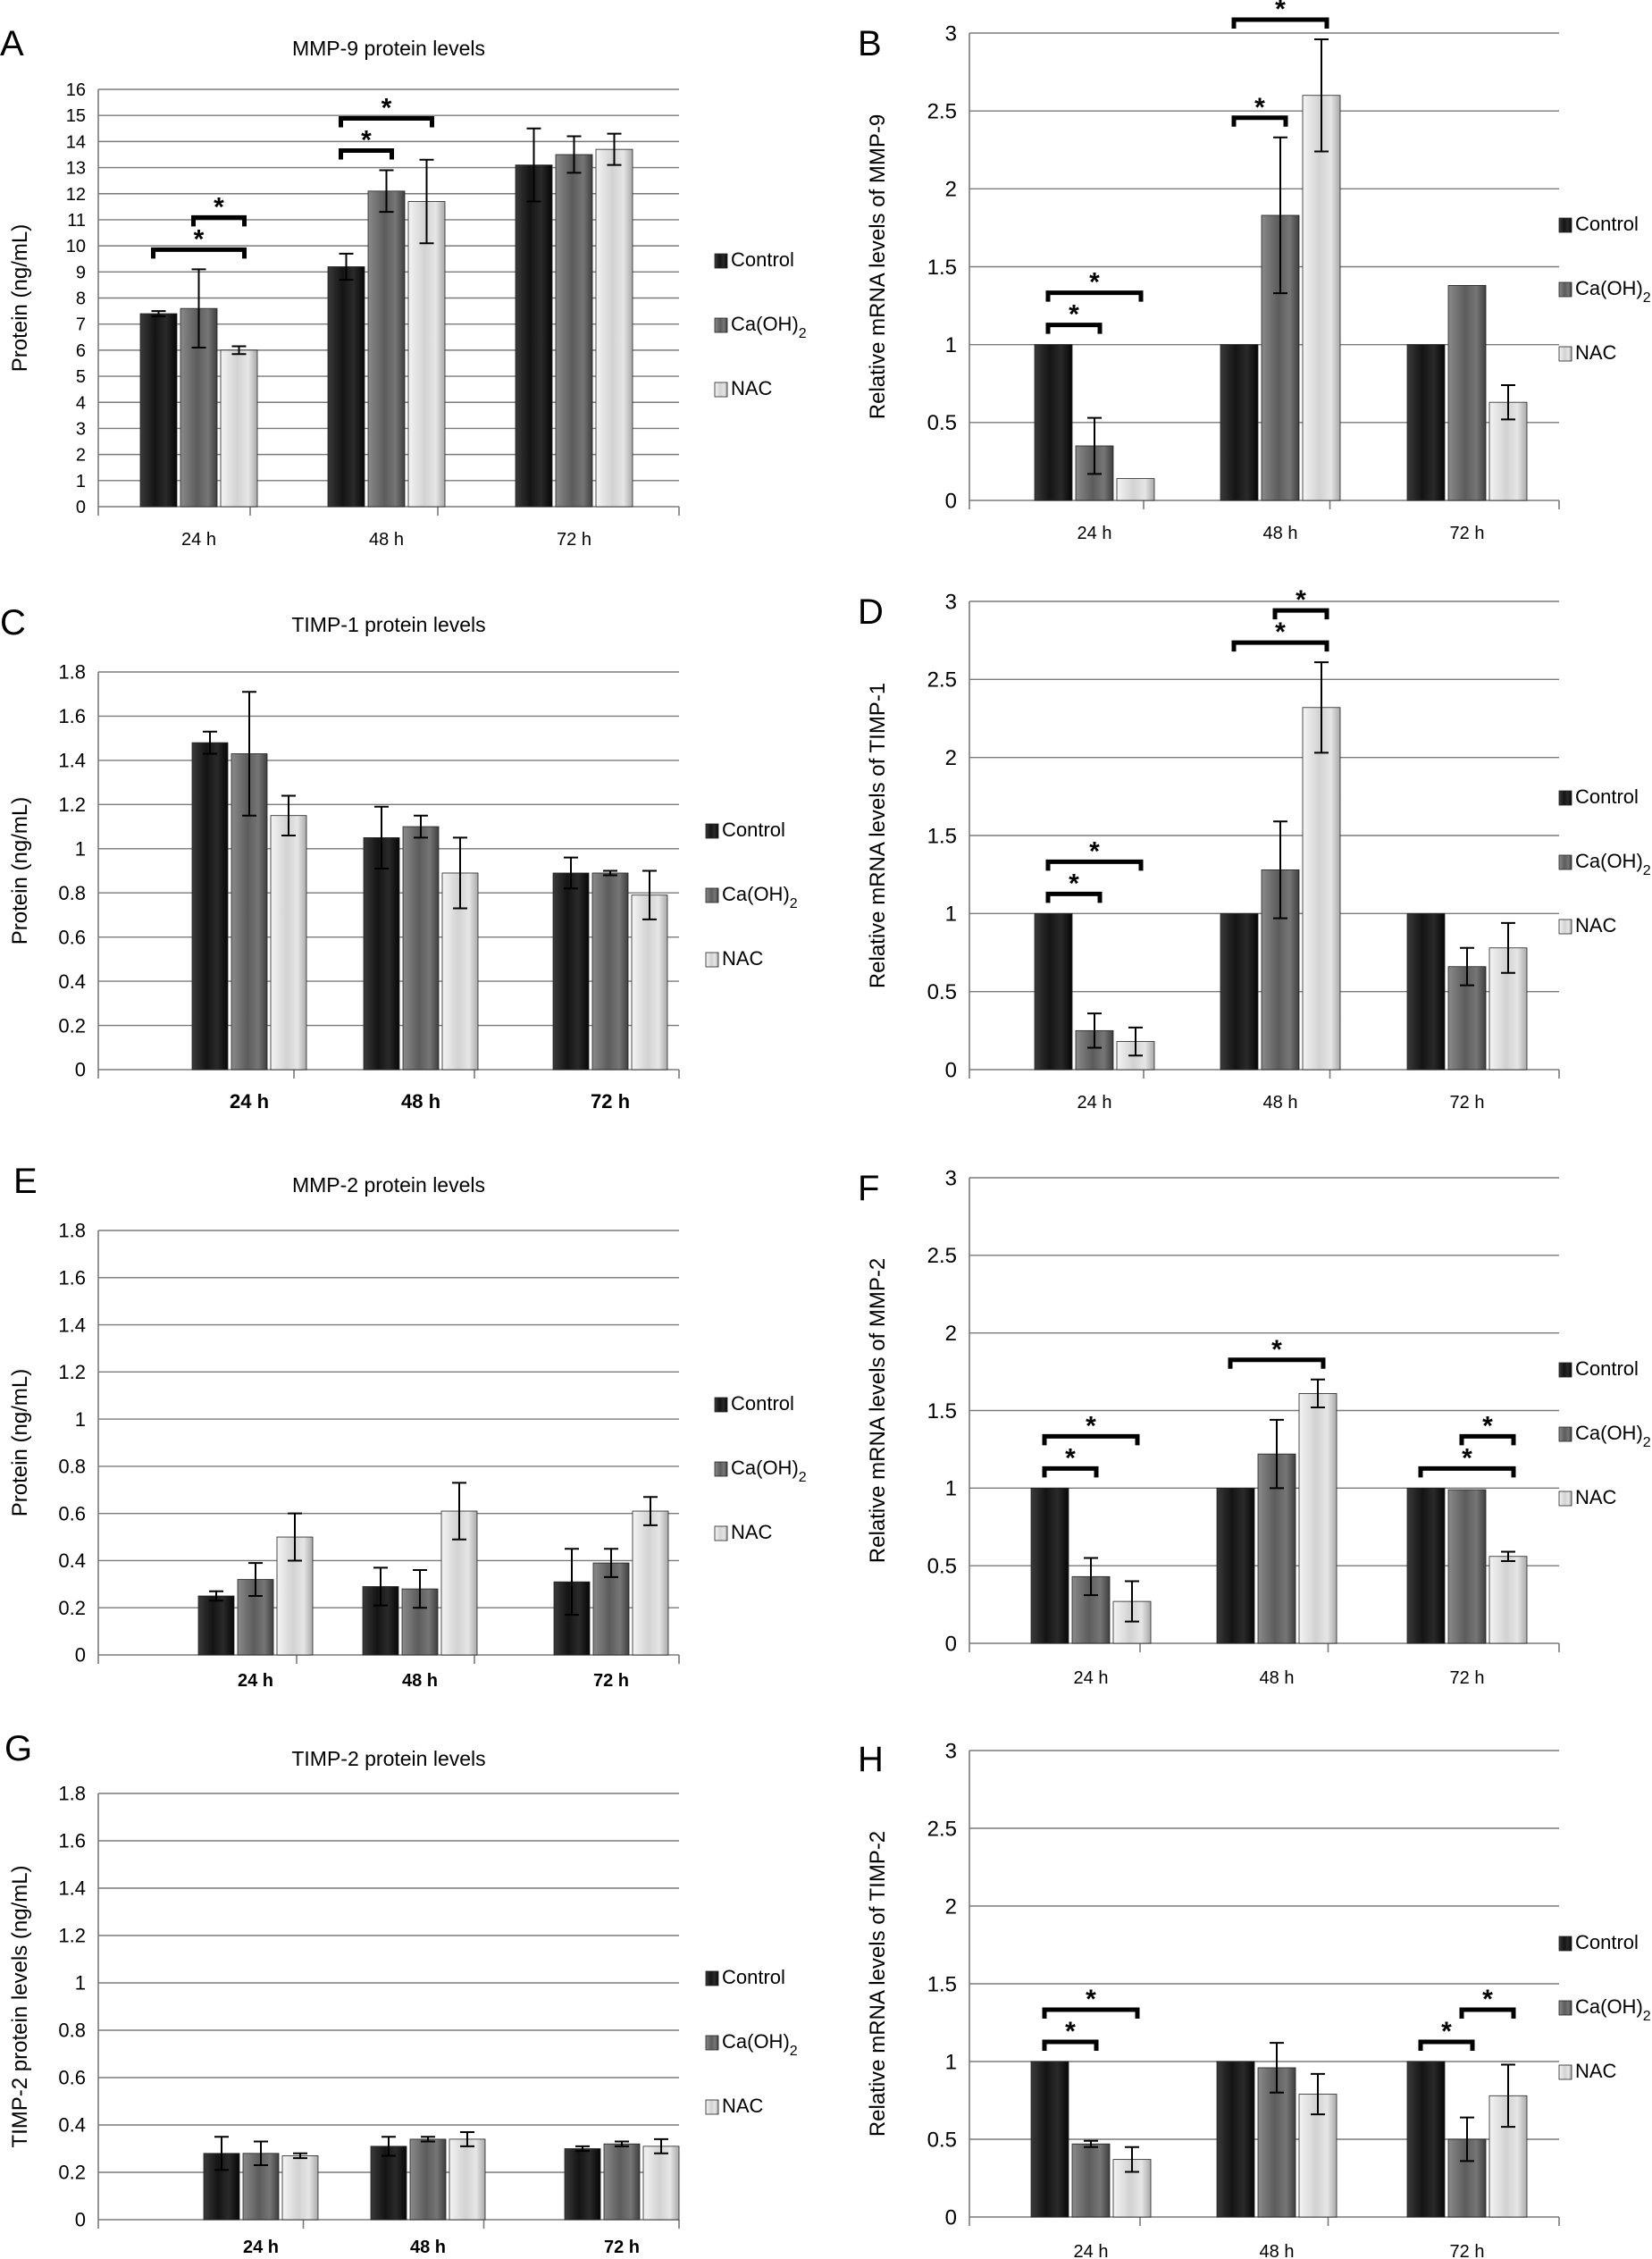 The height and width of the screenshot is (2259, 1652). Describe the element at coordinates (76, 195) in the screenshot. I see `y-tick-label: 12` at that location.